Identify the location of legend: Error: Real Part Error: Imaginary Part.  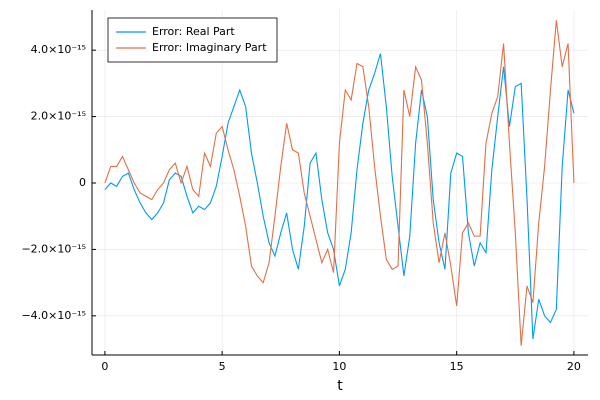
(192, 40).